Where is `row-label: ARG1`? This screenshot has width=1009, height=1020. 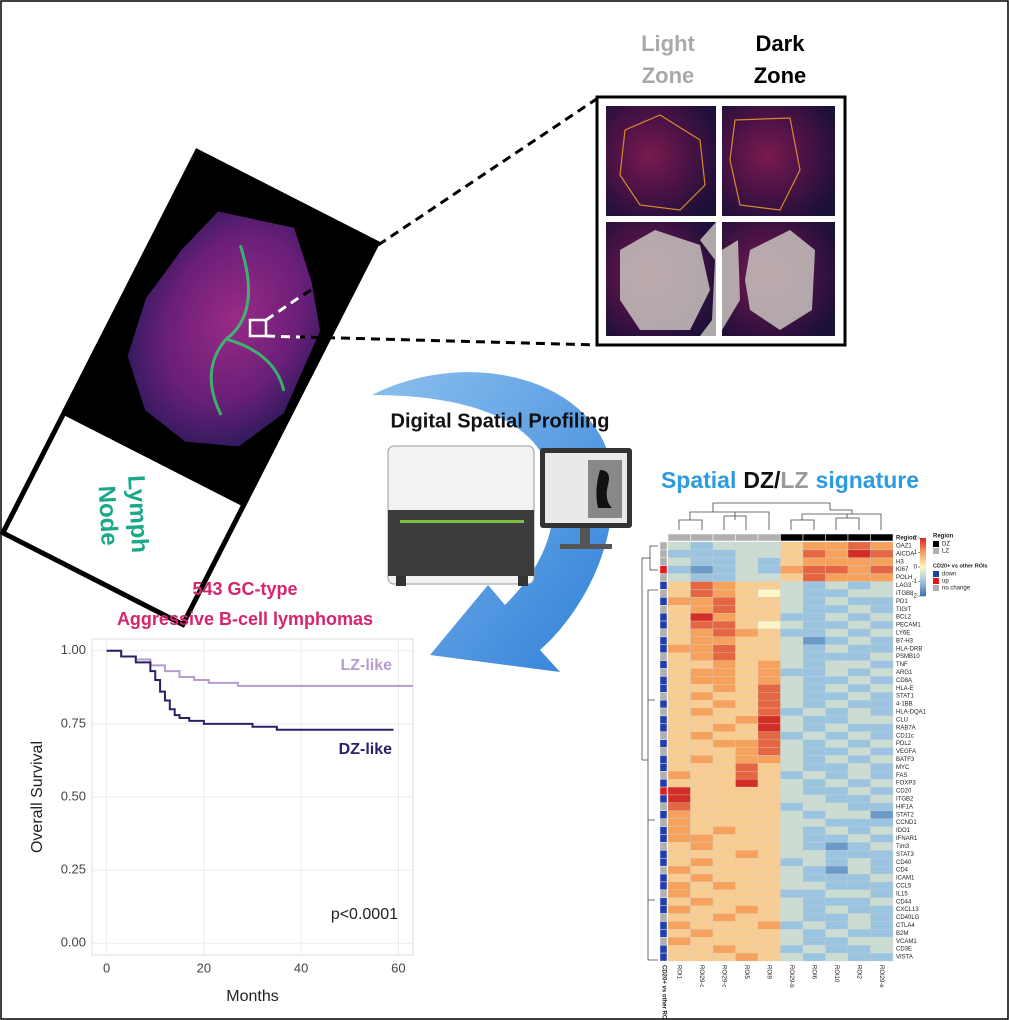
row-label: ARG1 is located at coordinates (904, 673).